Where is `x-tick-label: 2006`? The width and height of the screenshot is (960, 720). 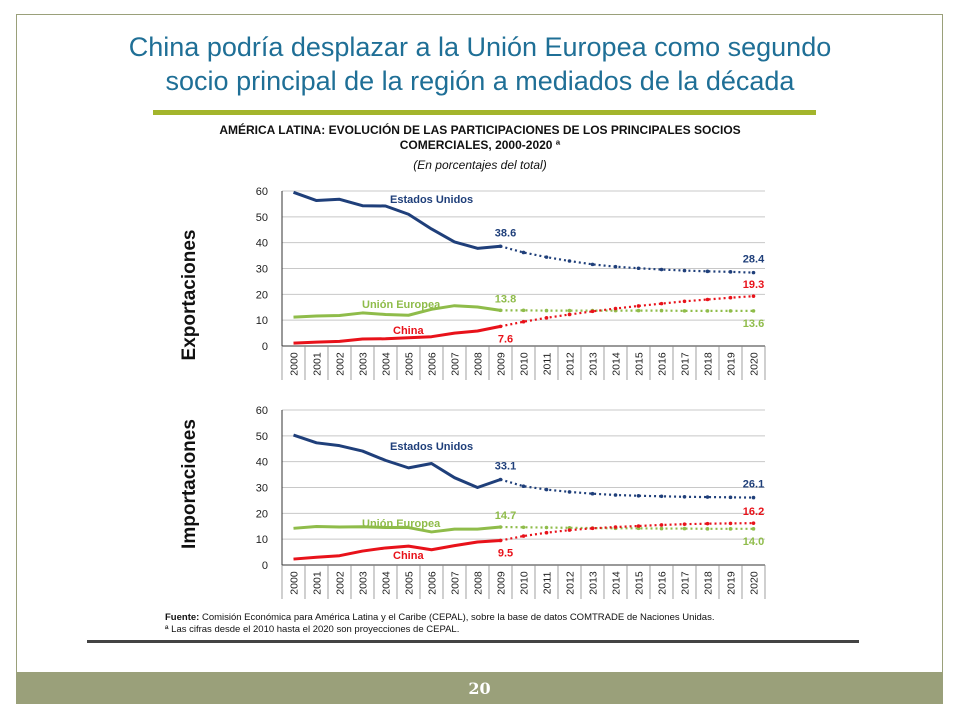
x-tick-label: 2006 is located at coordinates (433, 583).